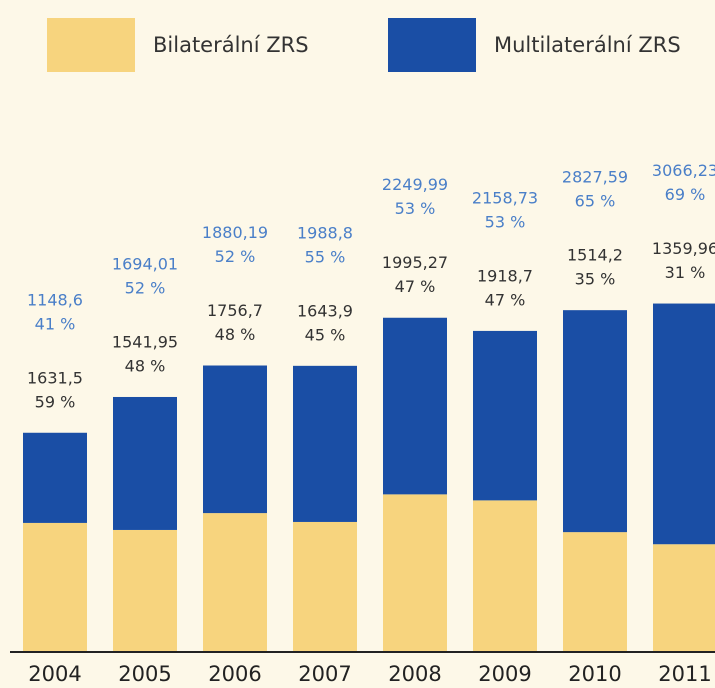  What do you see at coordinates (587, 45) in the screenshot?
I see `legend-label: Multilaterální ZRS` at bounding box center [587, 45].